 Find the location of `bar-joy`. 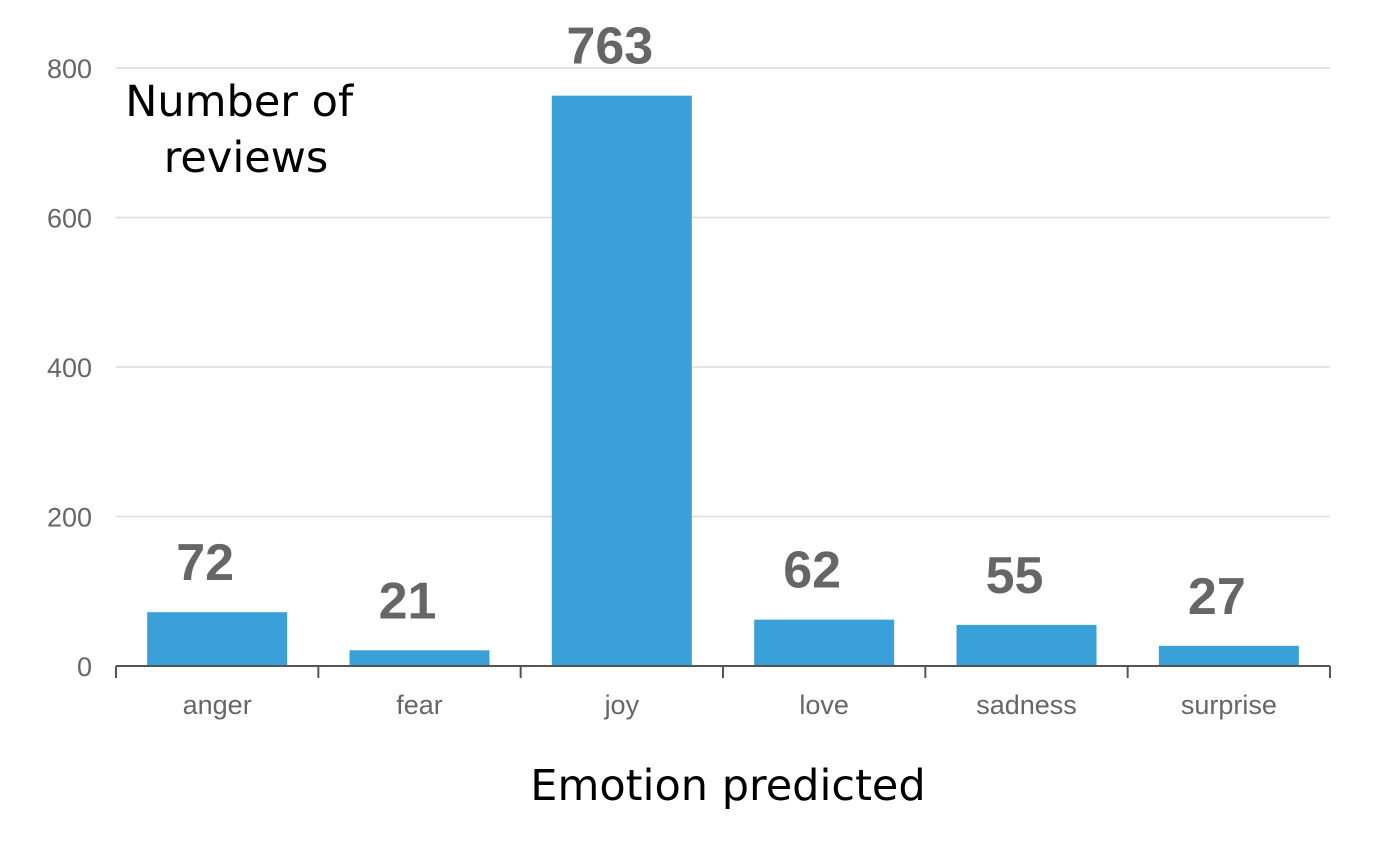

bar-joy is located at coordinates (621, 381).